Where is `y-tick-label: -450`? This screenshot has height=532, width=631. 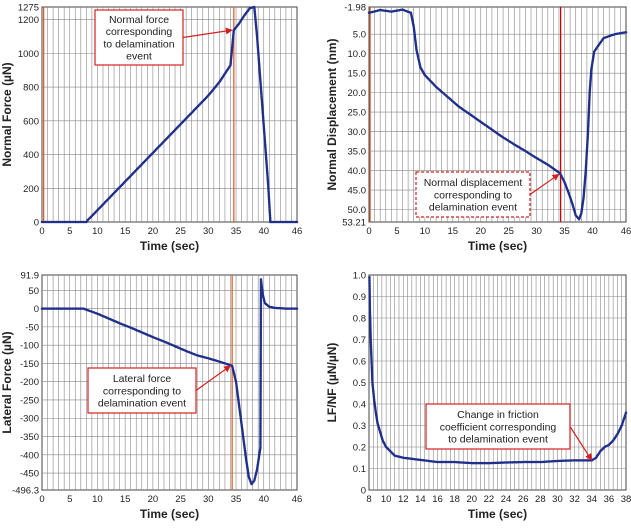
y-tick-label: -450 is located at coordinates (29, 474).